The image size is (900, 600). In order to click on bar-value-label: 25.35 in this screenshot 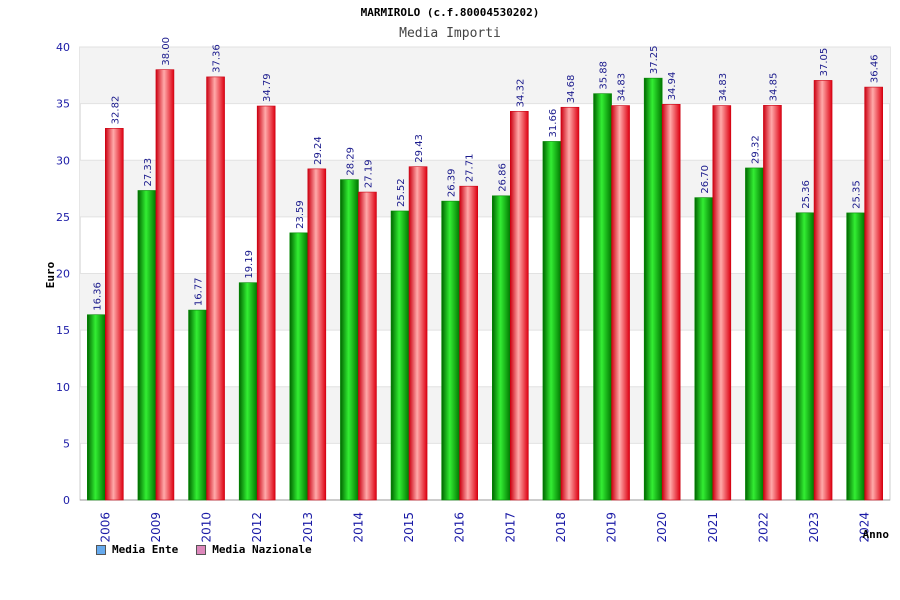, I will do `click(857, 194)`.